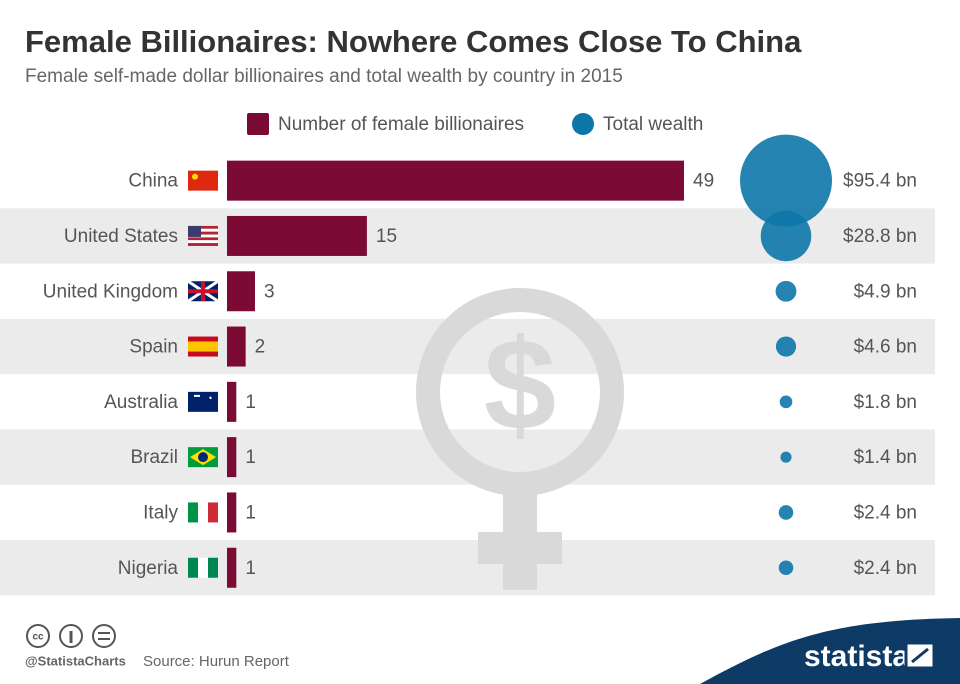  Describe the element at coordinates (38, 637) in the screenshot. I see `cc-text: cc` at that location.